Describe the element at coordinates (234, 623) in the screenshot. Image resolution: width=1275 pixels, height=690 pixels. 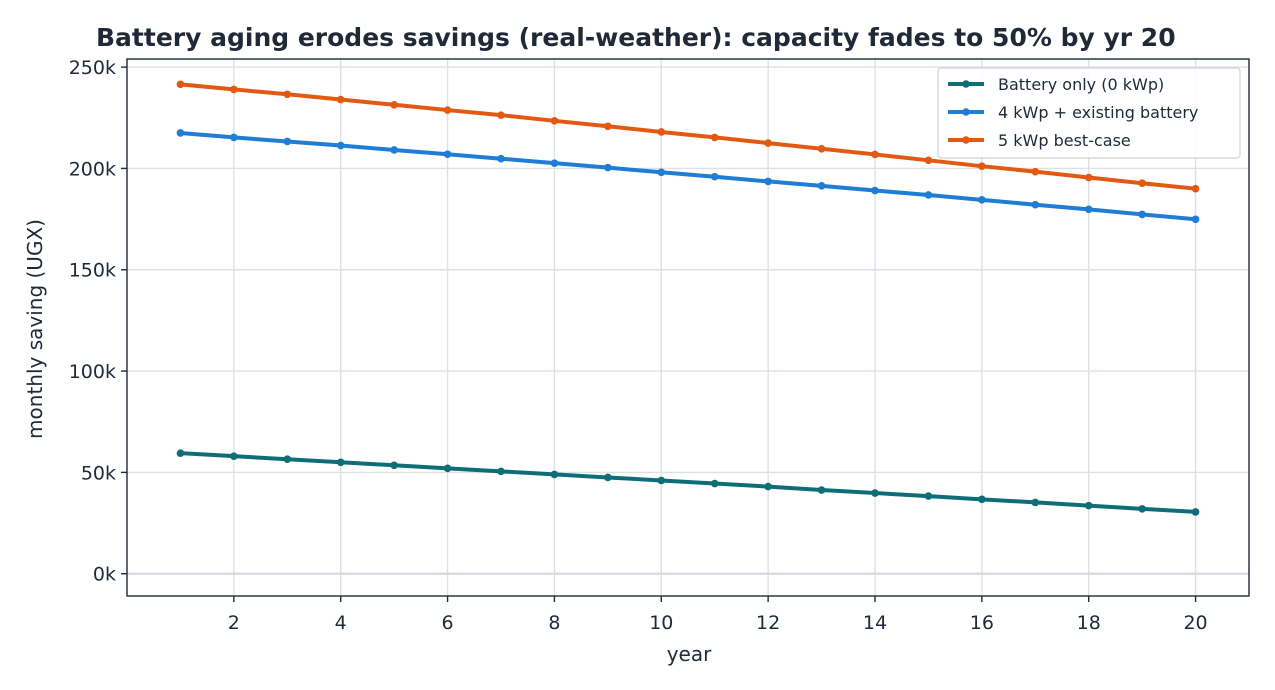
I see `x-tick-label: 2` at that location.